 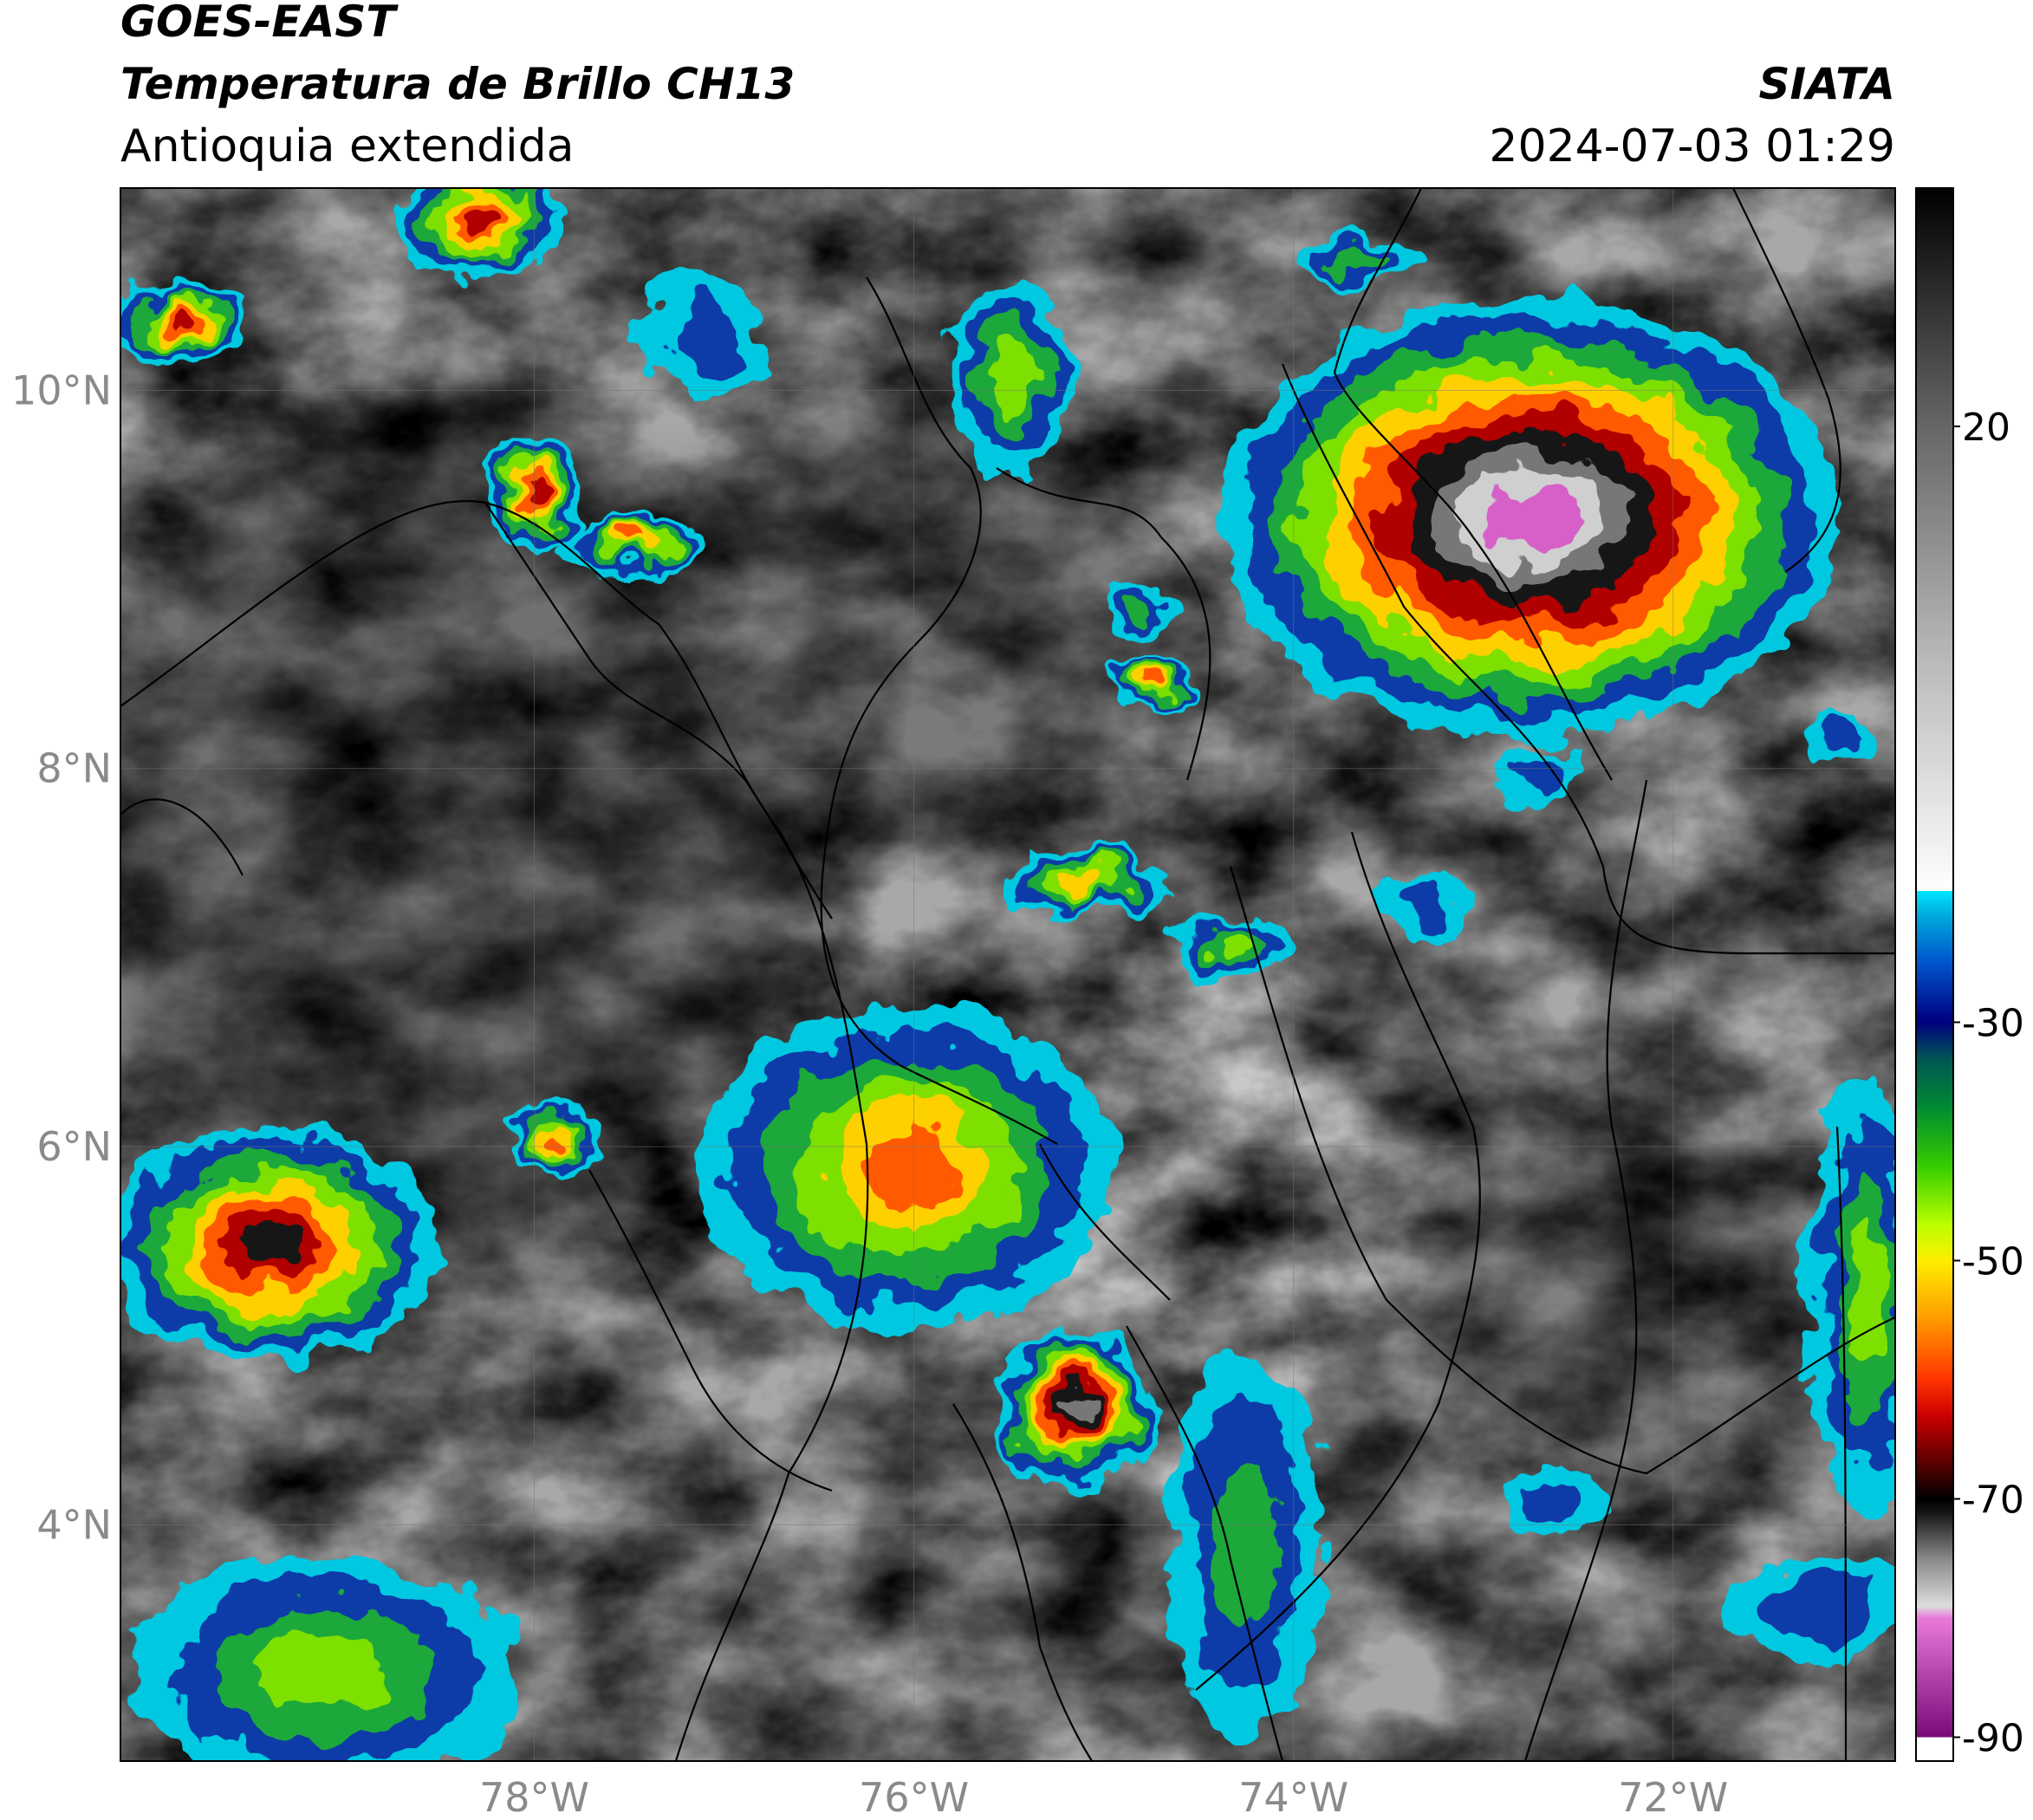 I want to click on colorbar-tick-label: -30, so click(x=1993, y=1024).